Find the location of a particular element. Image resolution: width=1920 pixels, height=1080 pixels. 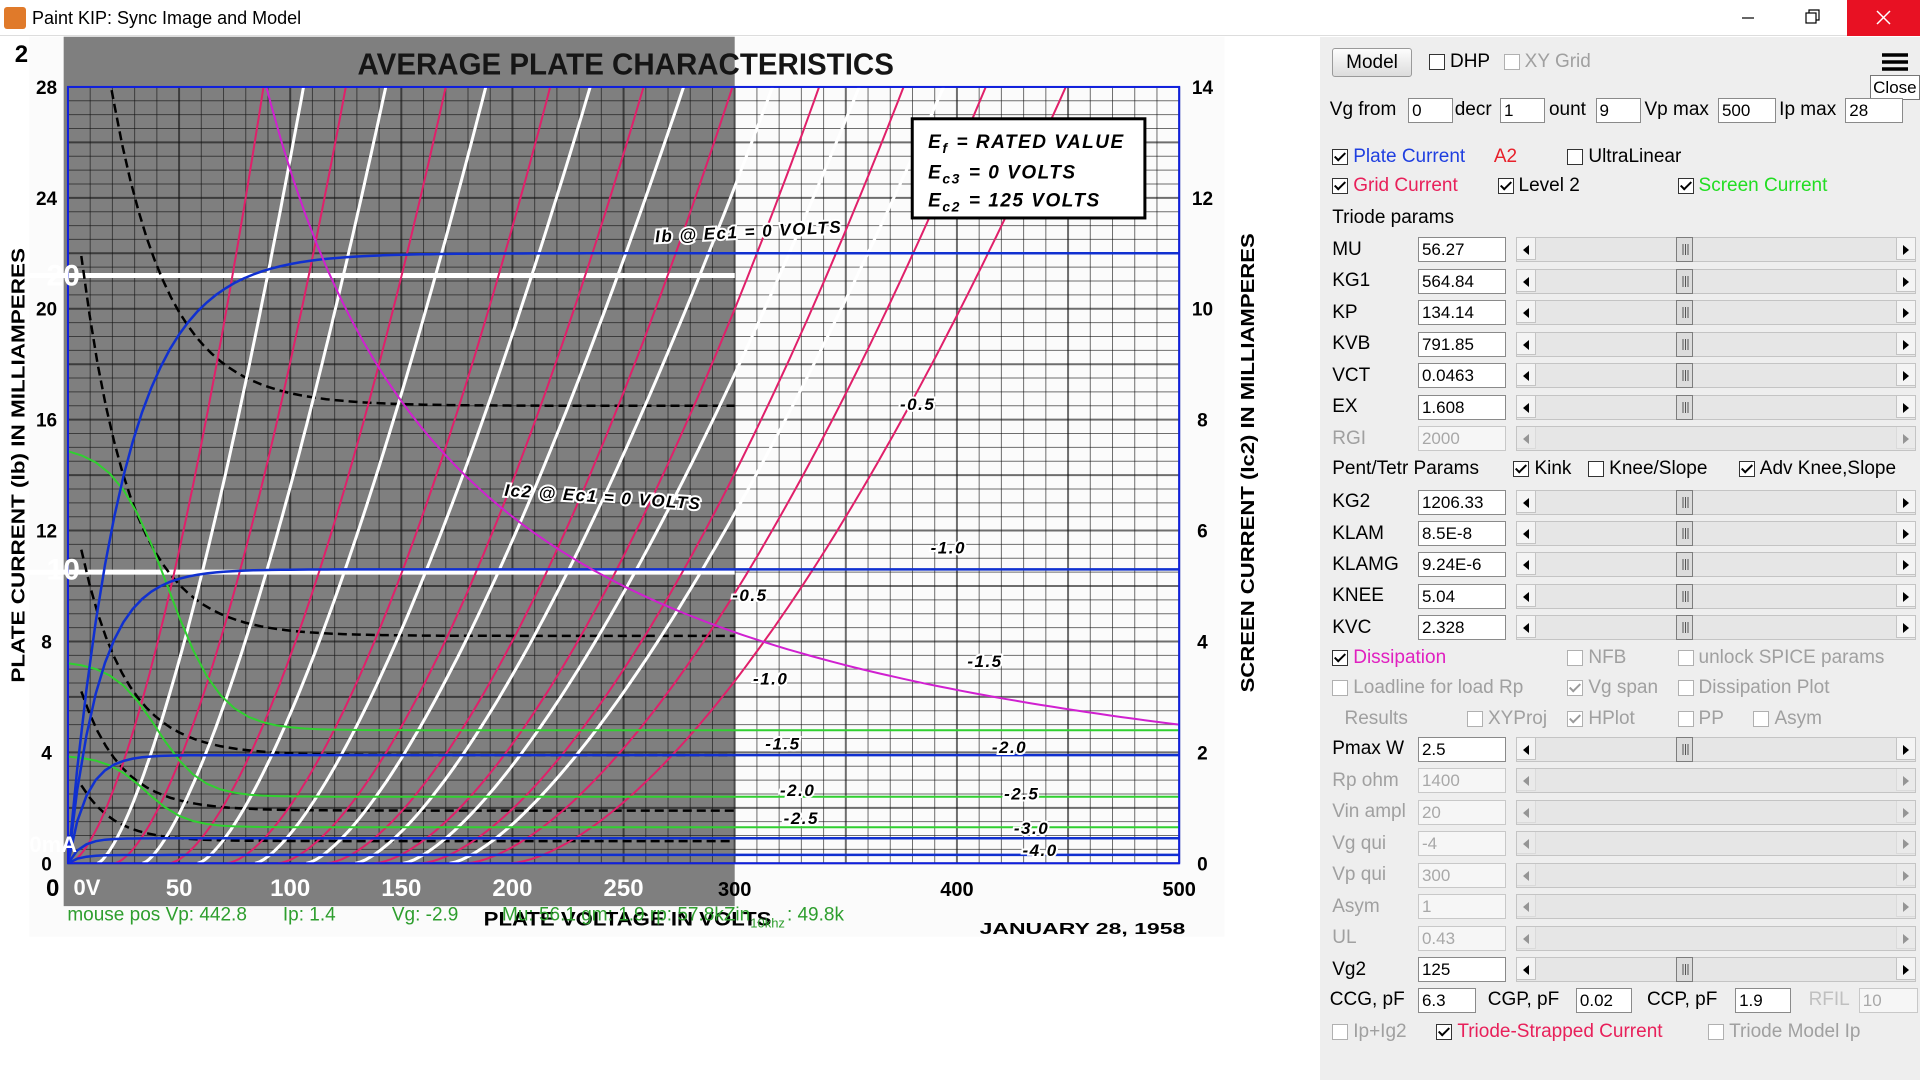

option-label: Vg span is located at coordinates (1623, 688).